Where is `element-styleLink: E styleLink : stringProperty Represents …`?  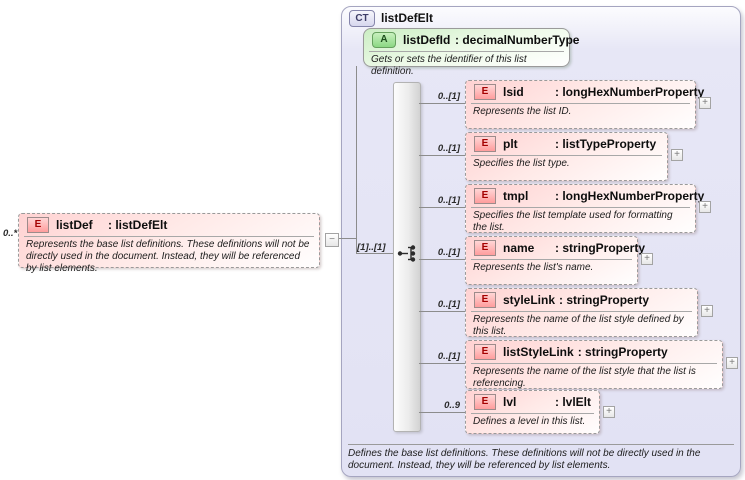
element-styleLink: E styleLink : stringProperty Represents … is located at coordinates (581, 312).